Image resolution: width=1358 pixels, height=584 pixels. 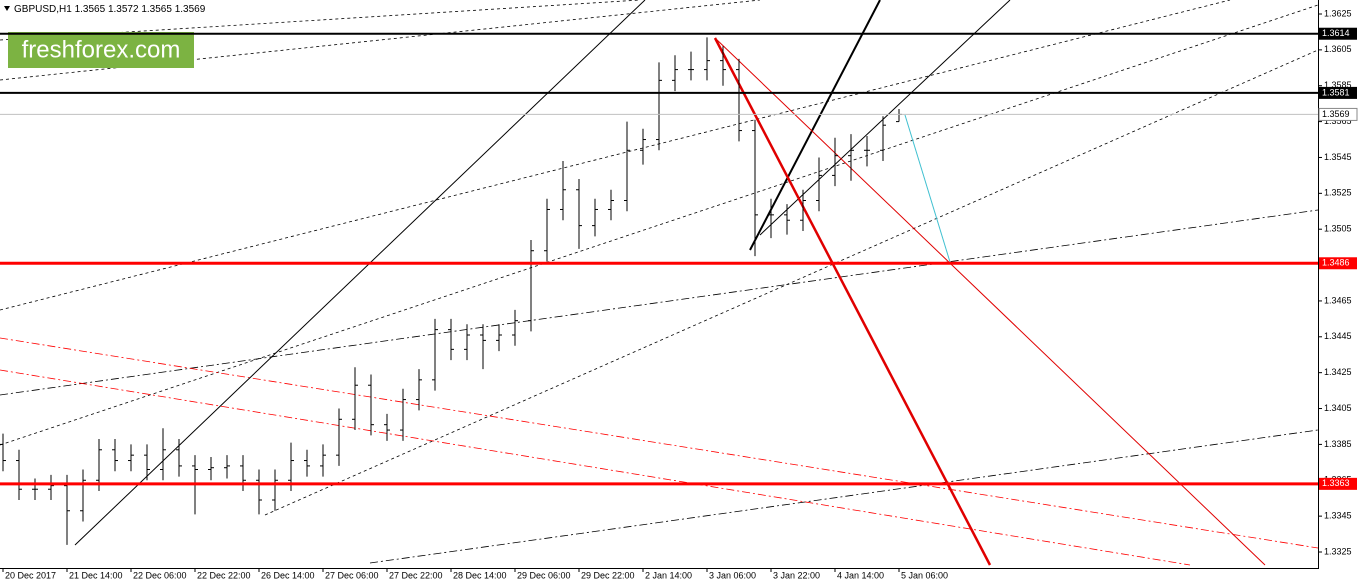 What do you see at coordinates (288, 575) in the screenshot?
I see `x-tick-label: 26 Dec 14:00` at bounding box center [288, 575].